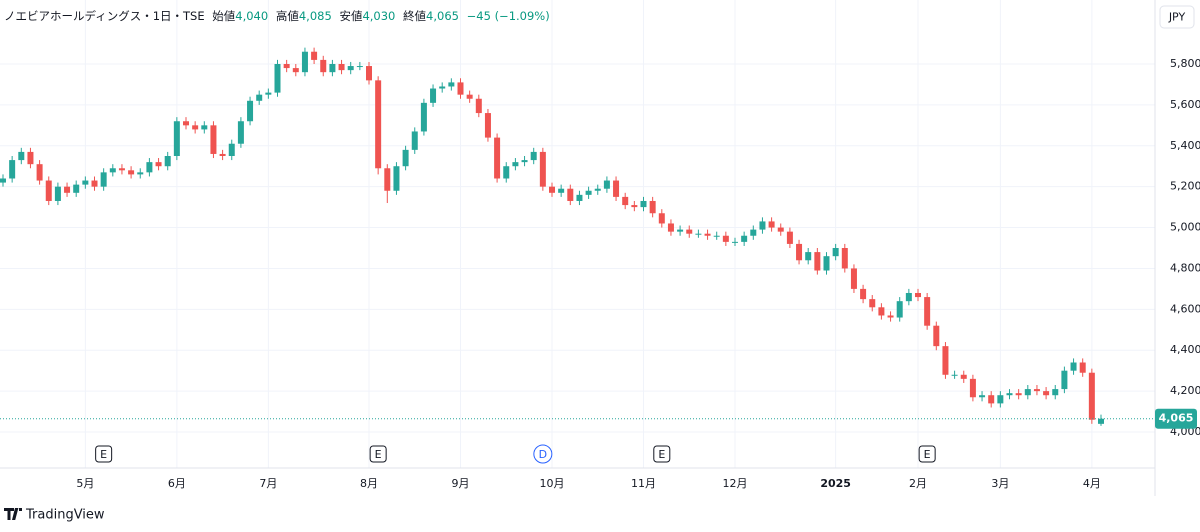  I want to click on event-label: D, so click(543, 454).